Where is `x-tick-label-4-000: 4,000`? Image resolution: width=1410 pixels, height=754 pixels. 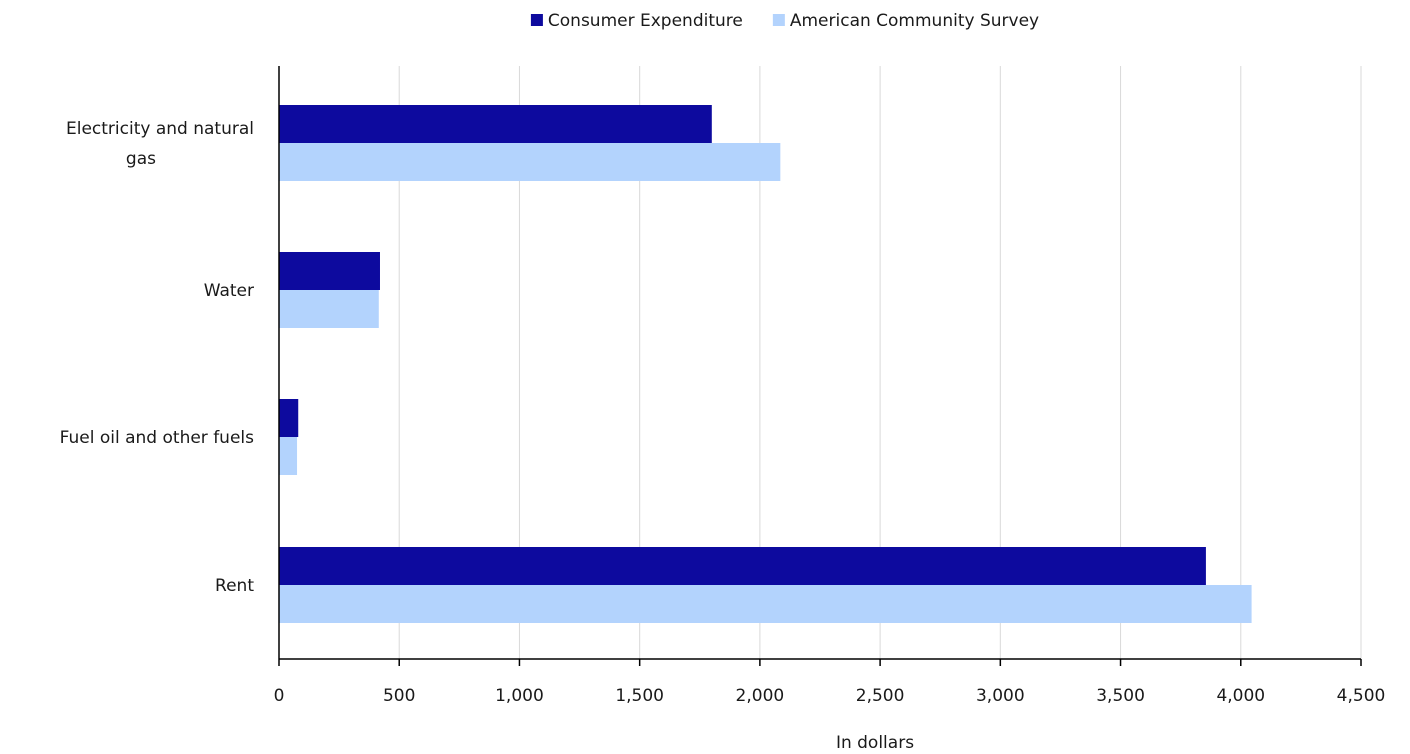
x-tick-label-4-000: 4,000 is located at coordinates (1240, 696).